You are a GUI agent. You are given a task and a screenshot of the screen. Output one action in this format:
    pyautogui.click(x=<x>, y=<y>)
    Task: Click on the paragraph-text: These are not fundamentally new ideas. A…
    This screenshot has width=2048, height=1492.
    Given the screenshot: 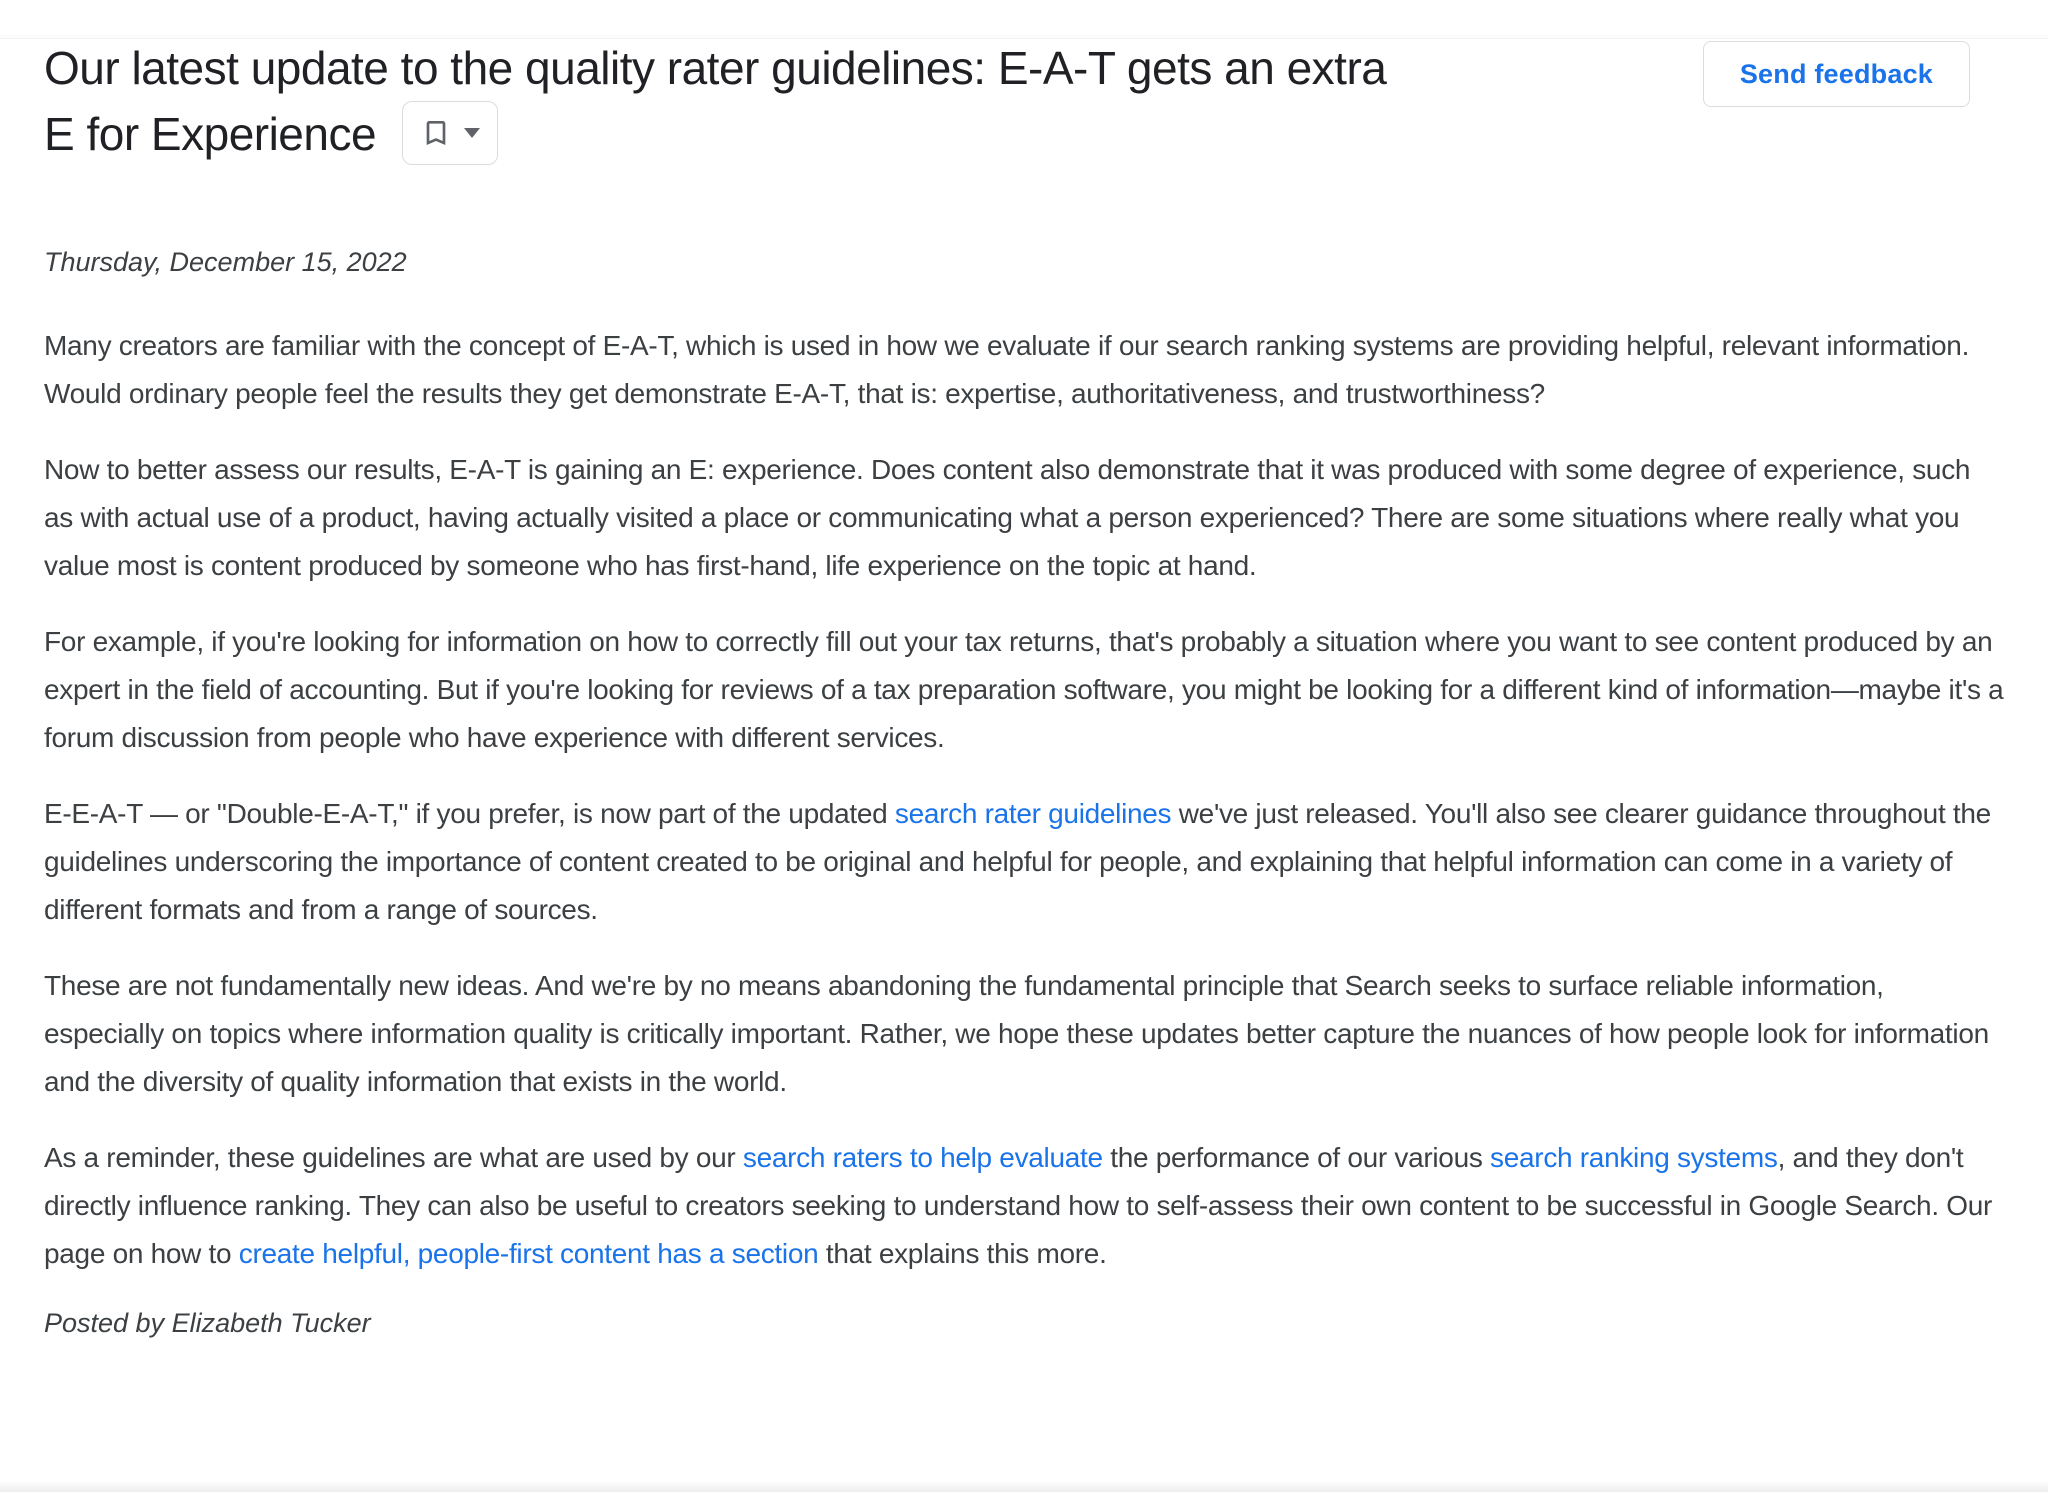 What is the action you would take?
    pyautogui.click(x=1016, y=1033)
    